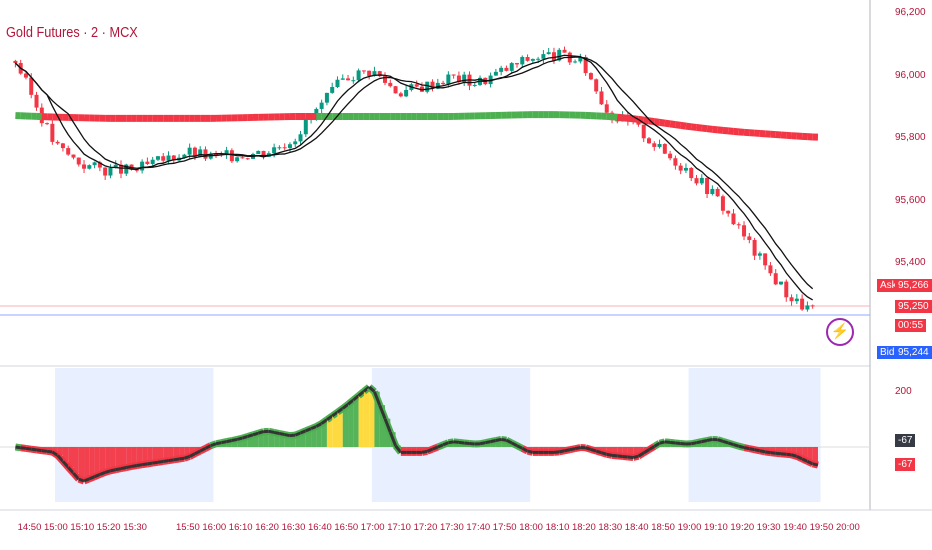 The height and width of the screenshot is (550, 932). What do you see at coordinates (905, 464) in the screenshot?
I see `indicator-value-red: -67` at bounding box center [905, 464].